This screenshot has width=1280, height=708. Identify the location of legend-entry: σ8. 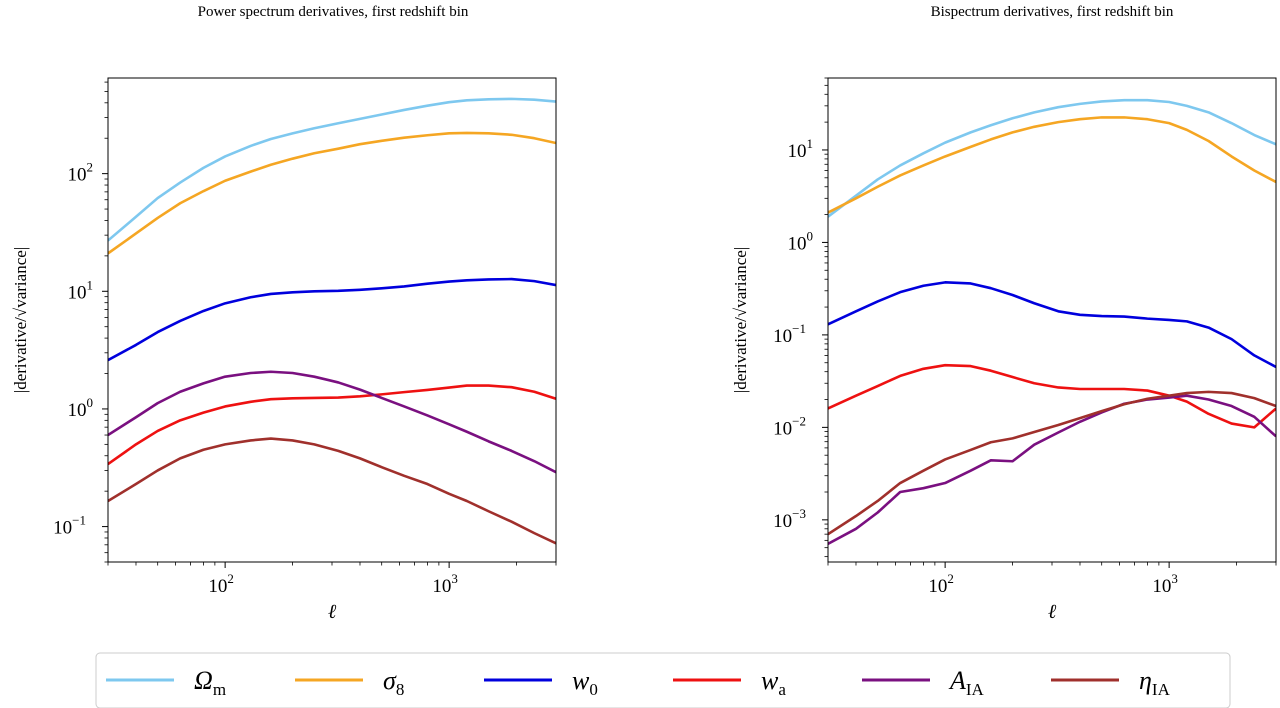
(393, 682).